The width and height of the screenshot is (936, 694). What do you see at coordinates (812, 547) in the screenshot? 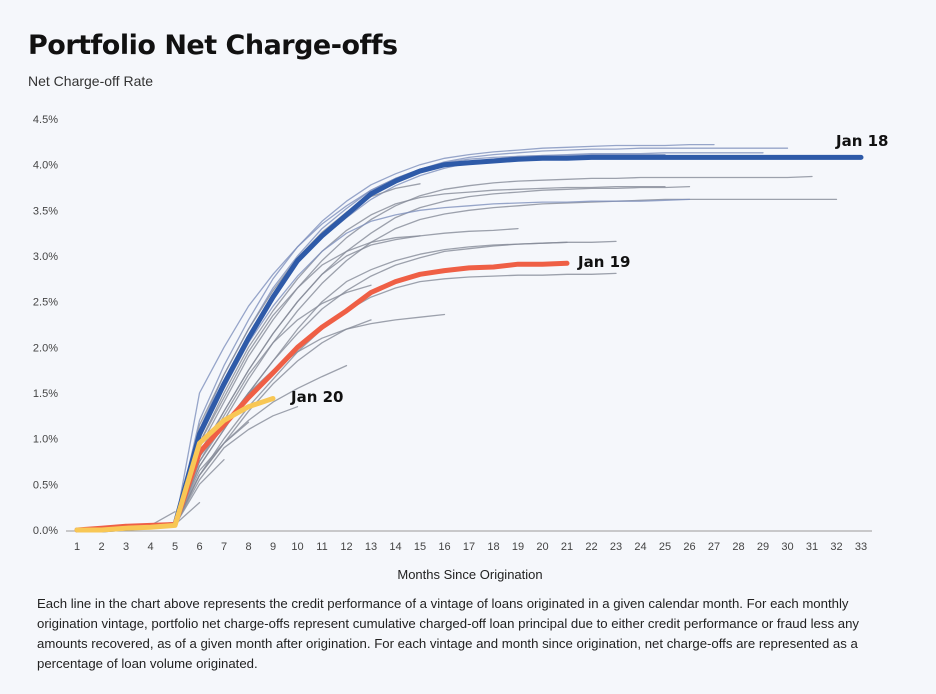
I see `x-tick-label: 31` at bounding box center [812, 547].